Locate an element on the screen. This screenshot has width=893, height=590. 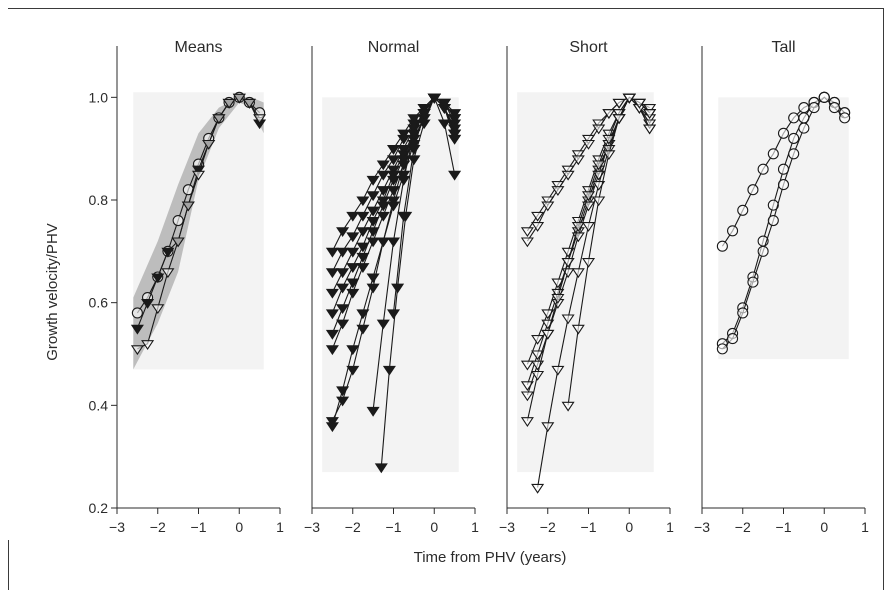
panel-title-short: Short is located at coordinates (588, 47).